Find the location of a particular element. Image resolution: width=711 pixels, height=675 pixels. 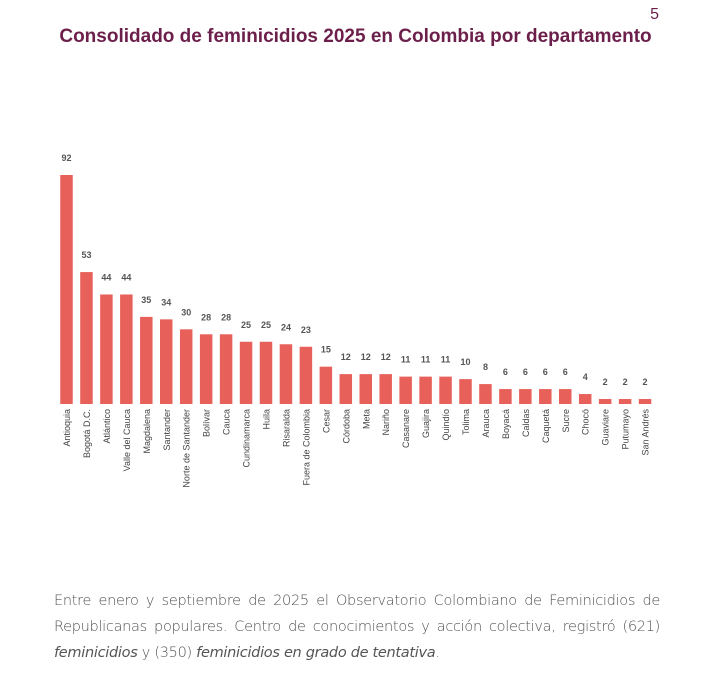

category-label: Nariño is located at coordinates (386, 422).